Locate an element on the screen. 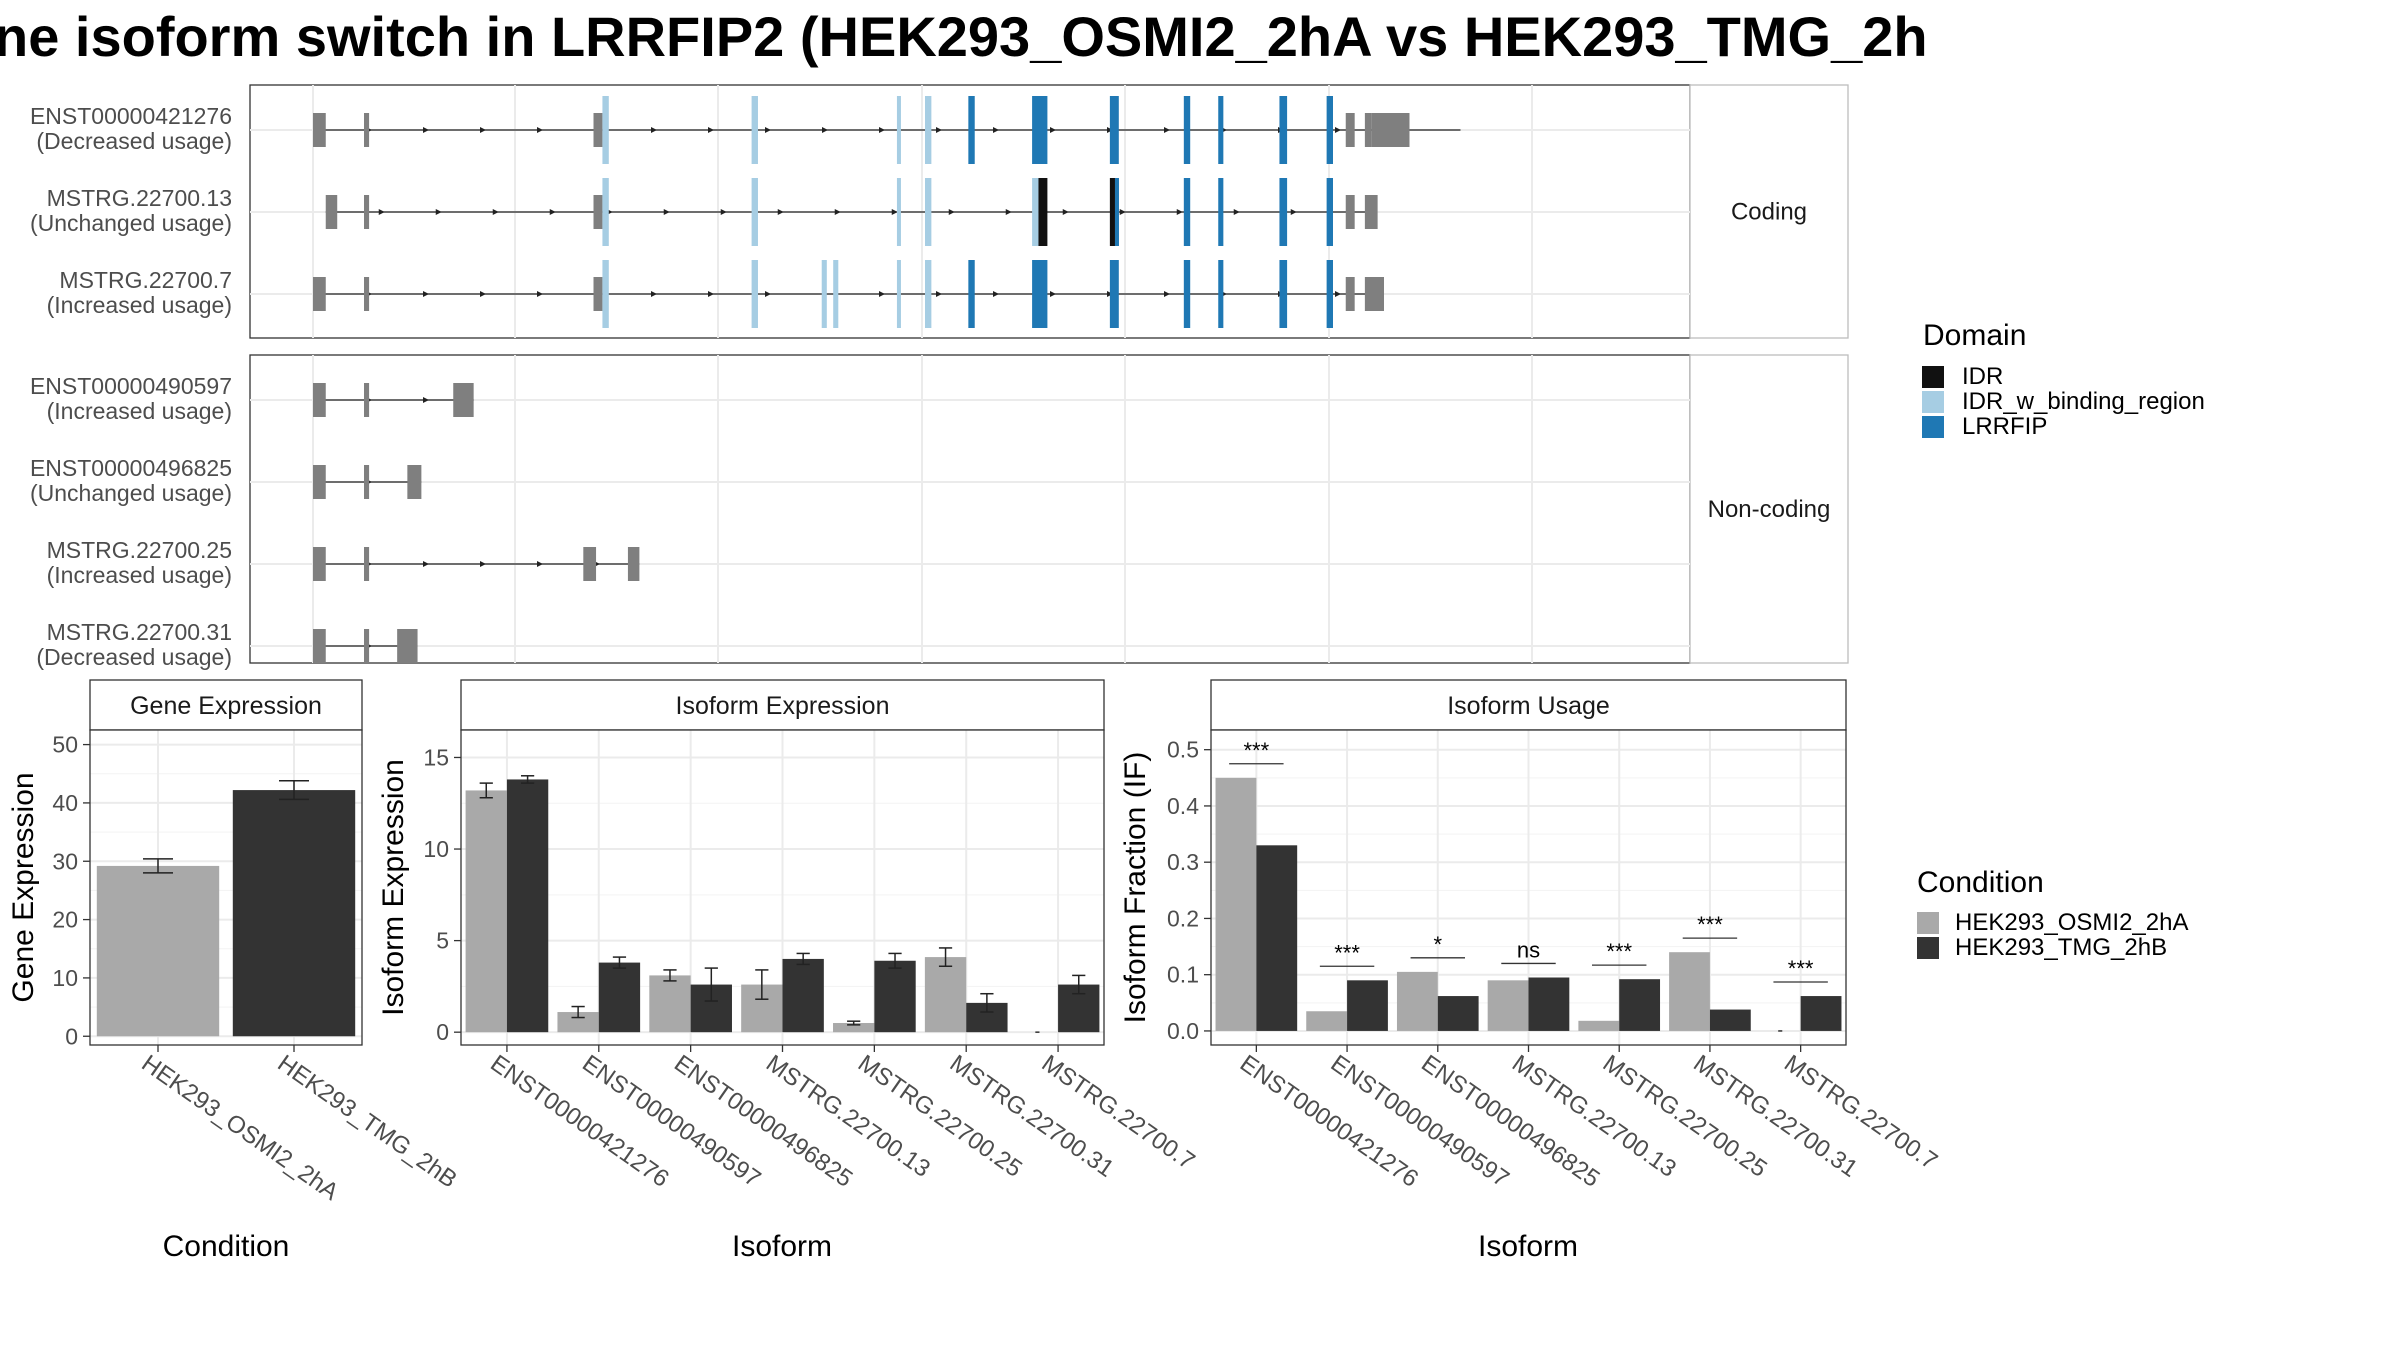 This screenshot has height=1350, width=2400. y-tick-label: 0.0 is located at coordinates (1183, 1031).